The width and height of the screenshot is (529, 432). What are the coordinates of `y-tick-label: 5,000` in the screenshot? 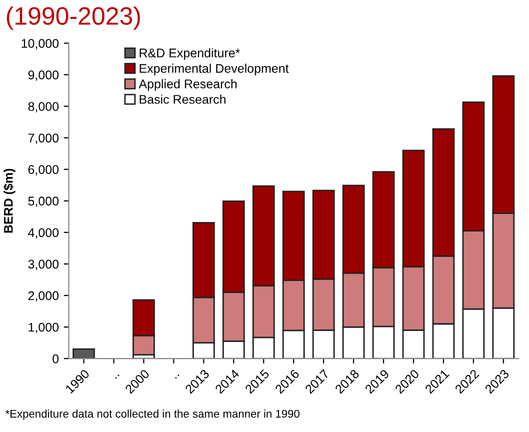 It's located at (43, 202).